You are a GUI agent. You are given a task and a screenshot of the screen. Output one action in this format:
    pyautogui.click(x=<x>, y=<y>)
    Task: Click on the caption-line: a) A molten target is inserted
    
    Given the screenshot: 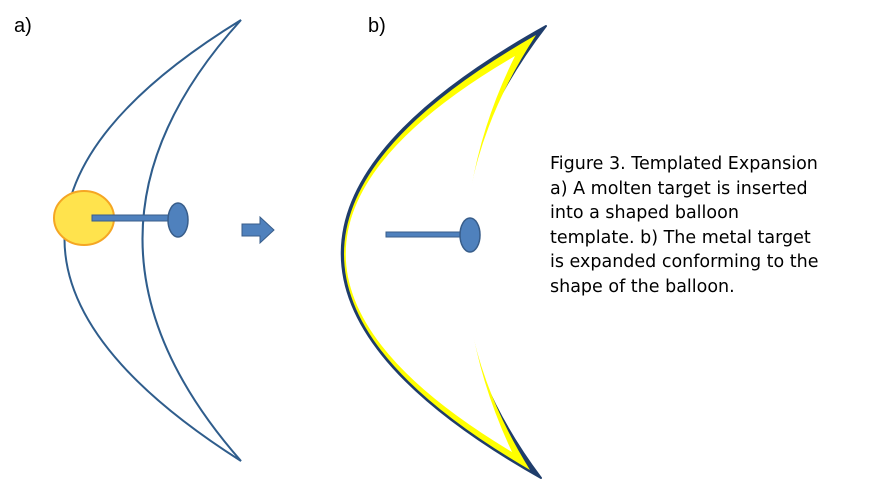 What is the action you would take?
    pyautogui.click(x=679, y=188)
    